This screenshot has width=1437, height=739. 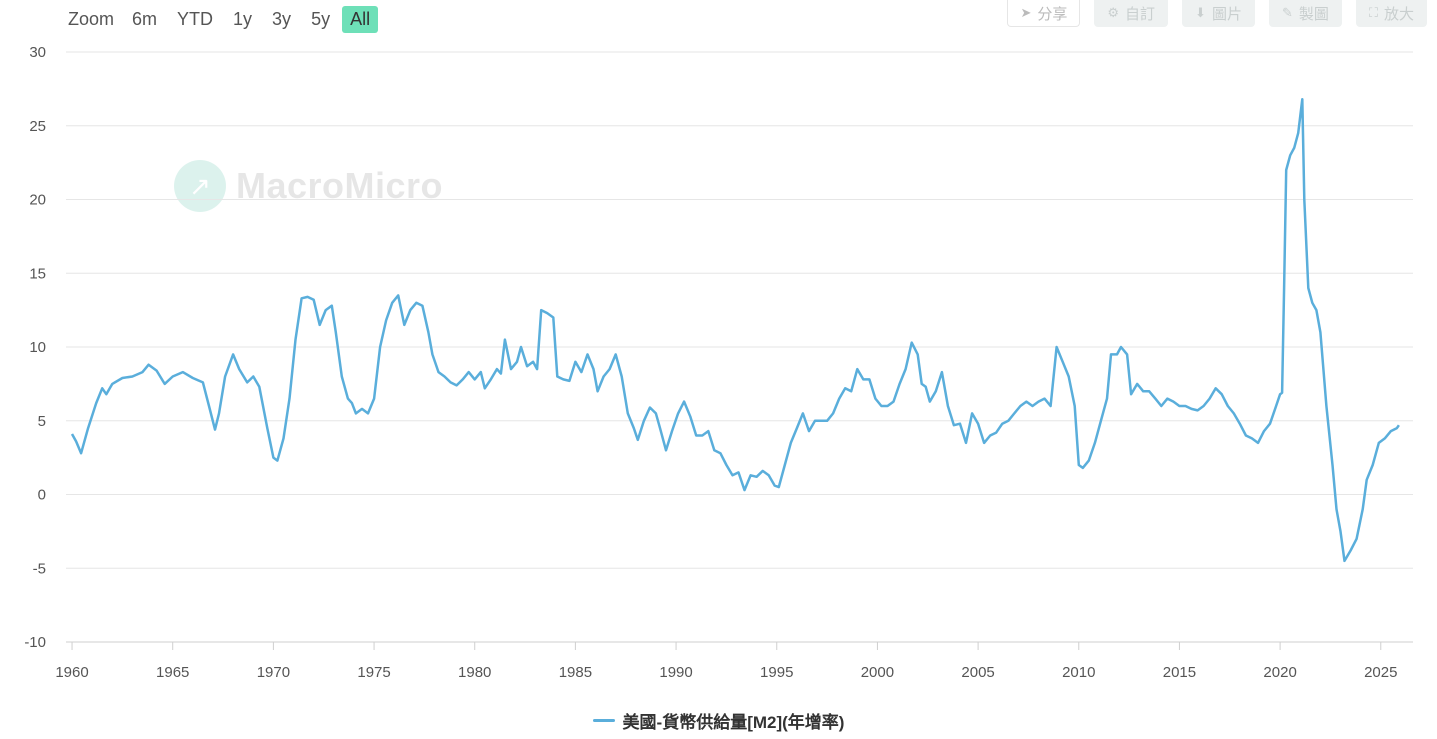 I want to click on draw-button: ✎ 製圖, so click(x=1305, y=13).